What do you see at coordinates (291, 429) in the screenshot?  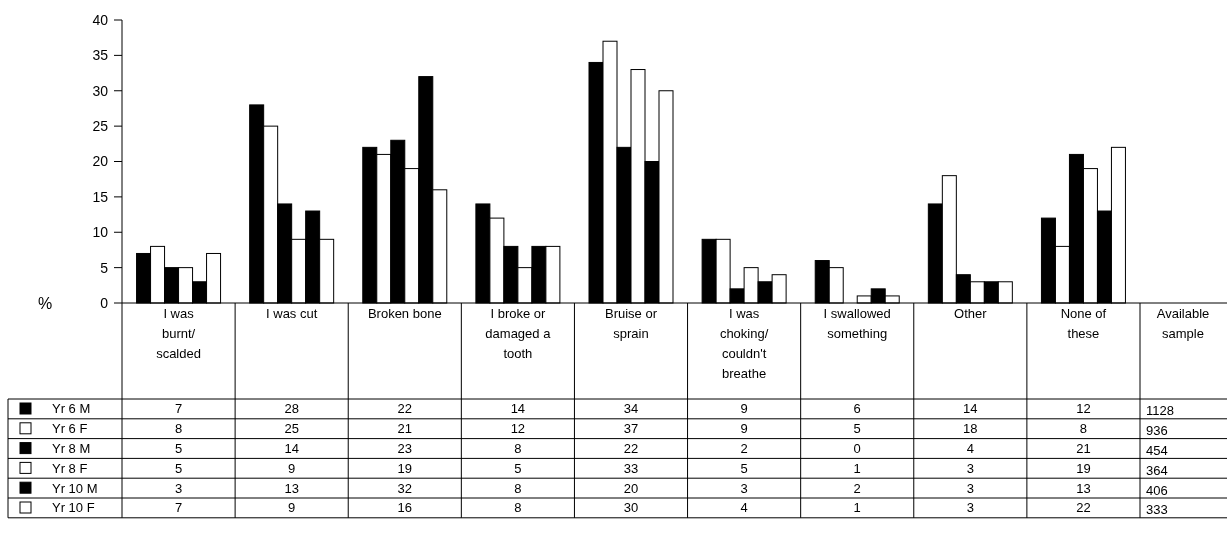 I see `data-label: 25` at bounding box center [291, 429].